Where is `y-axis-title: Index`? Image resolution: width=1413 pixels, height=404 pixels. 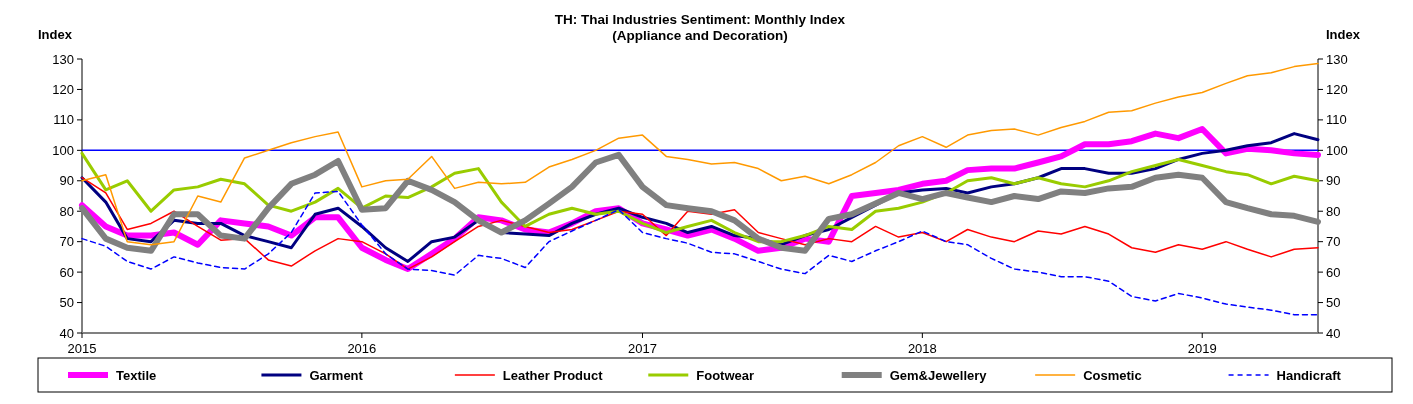
y-axis-title: Index is located at coordinates (55, 34).